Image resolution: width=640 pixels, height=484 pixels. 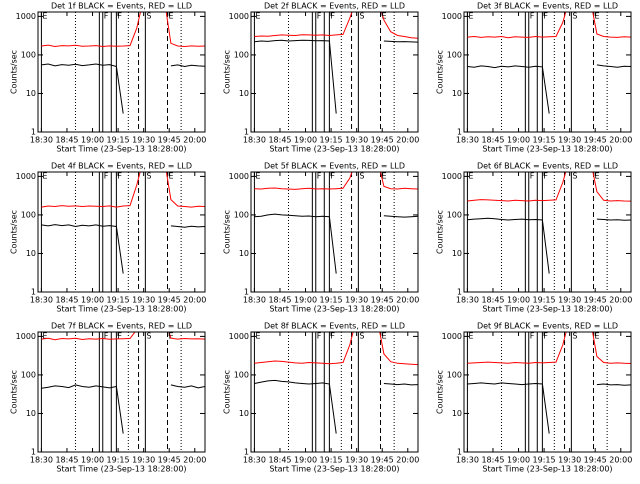 What do you see at coordinates (547, 326) in the screenshot?
I see `chart-title: Det 9f BLACK = Events, RED = LLD` at bounding box center [547, 326].